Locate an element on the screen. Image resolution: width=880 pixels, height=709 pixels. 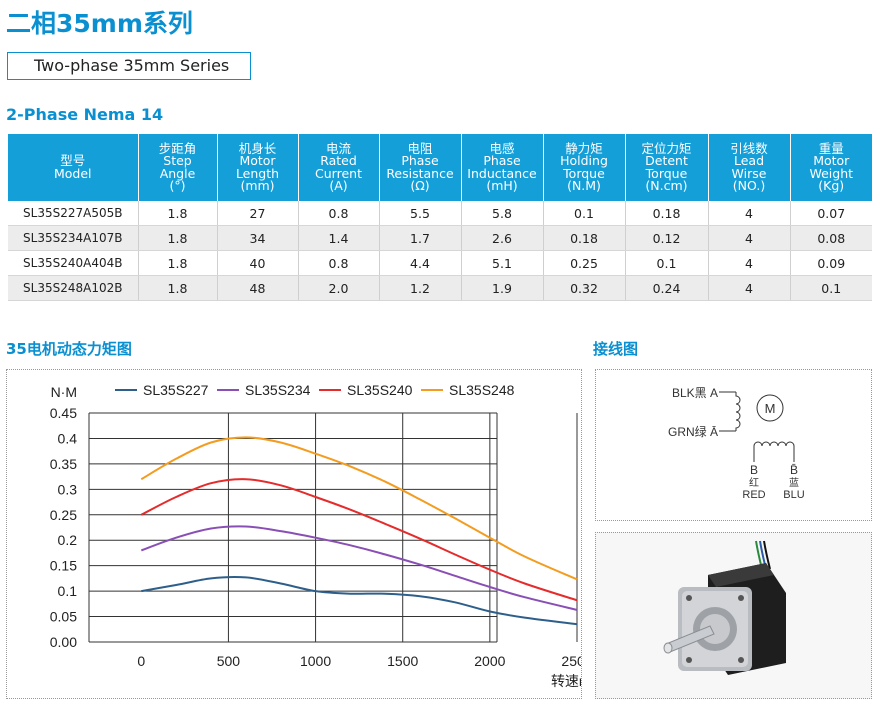
x-axis-label: 转速rpm is located at coordinates (566, 681).